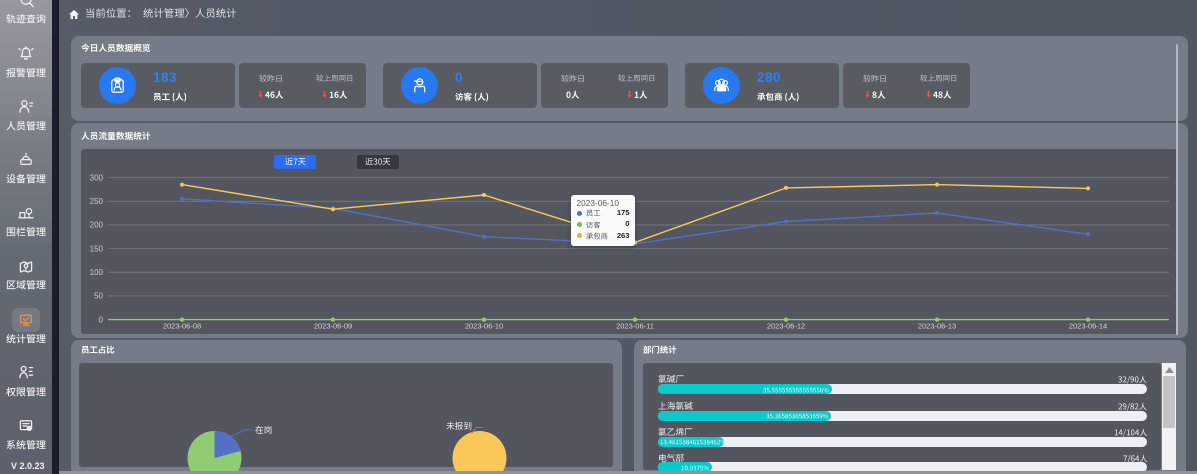  What do you see at coordinates (97, 177) in the screenshot?
I see `svg-text: 300` at bounding box center [97, 177].